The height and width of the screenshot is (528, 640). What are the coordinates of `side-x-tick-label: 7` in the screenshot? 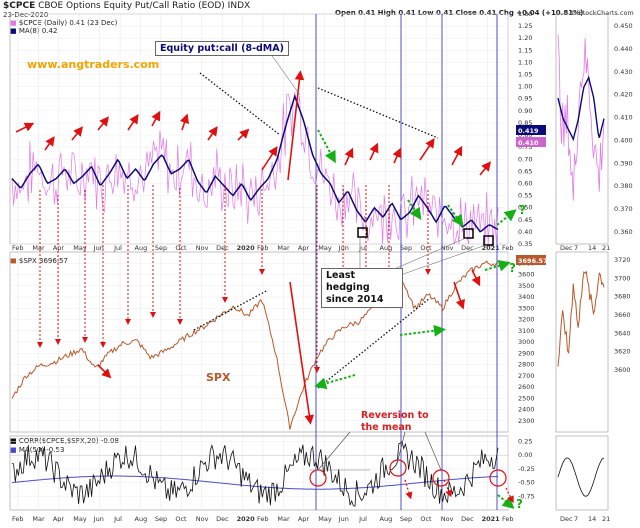 It's located at (576, 248).